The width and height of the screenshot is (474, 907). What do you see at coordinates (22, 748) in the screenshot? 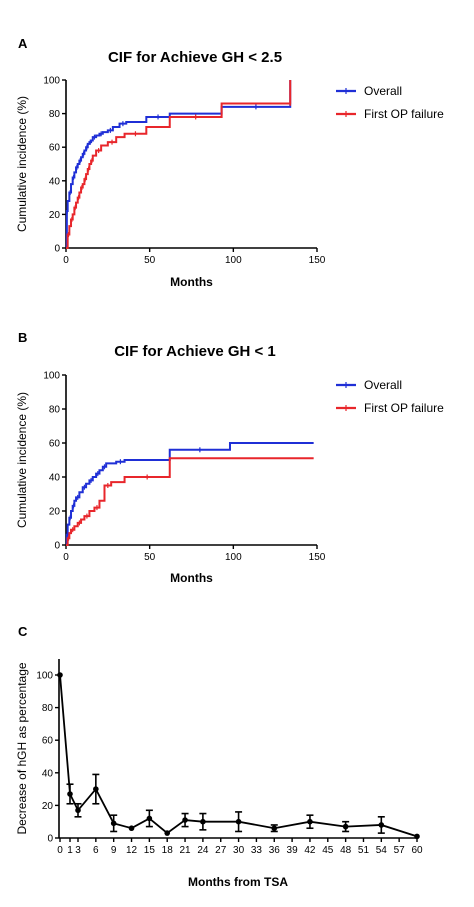
I see `y-axis-label: Decrease of hGH as percentage` at bounding box center [22, 748].